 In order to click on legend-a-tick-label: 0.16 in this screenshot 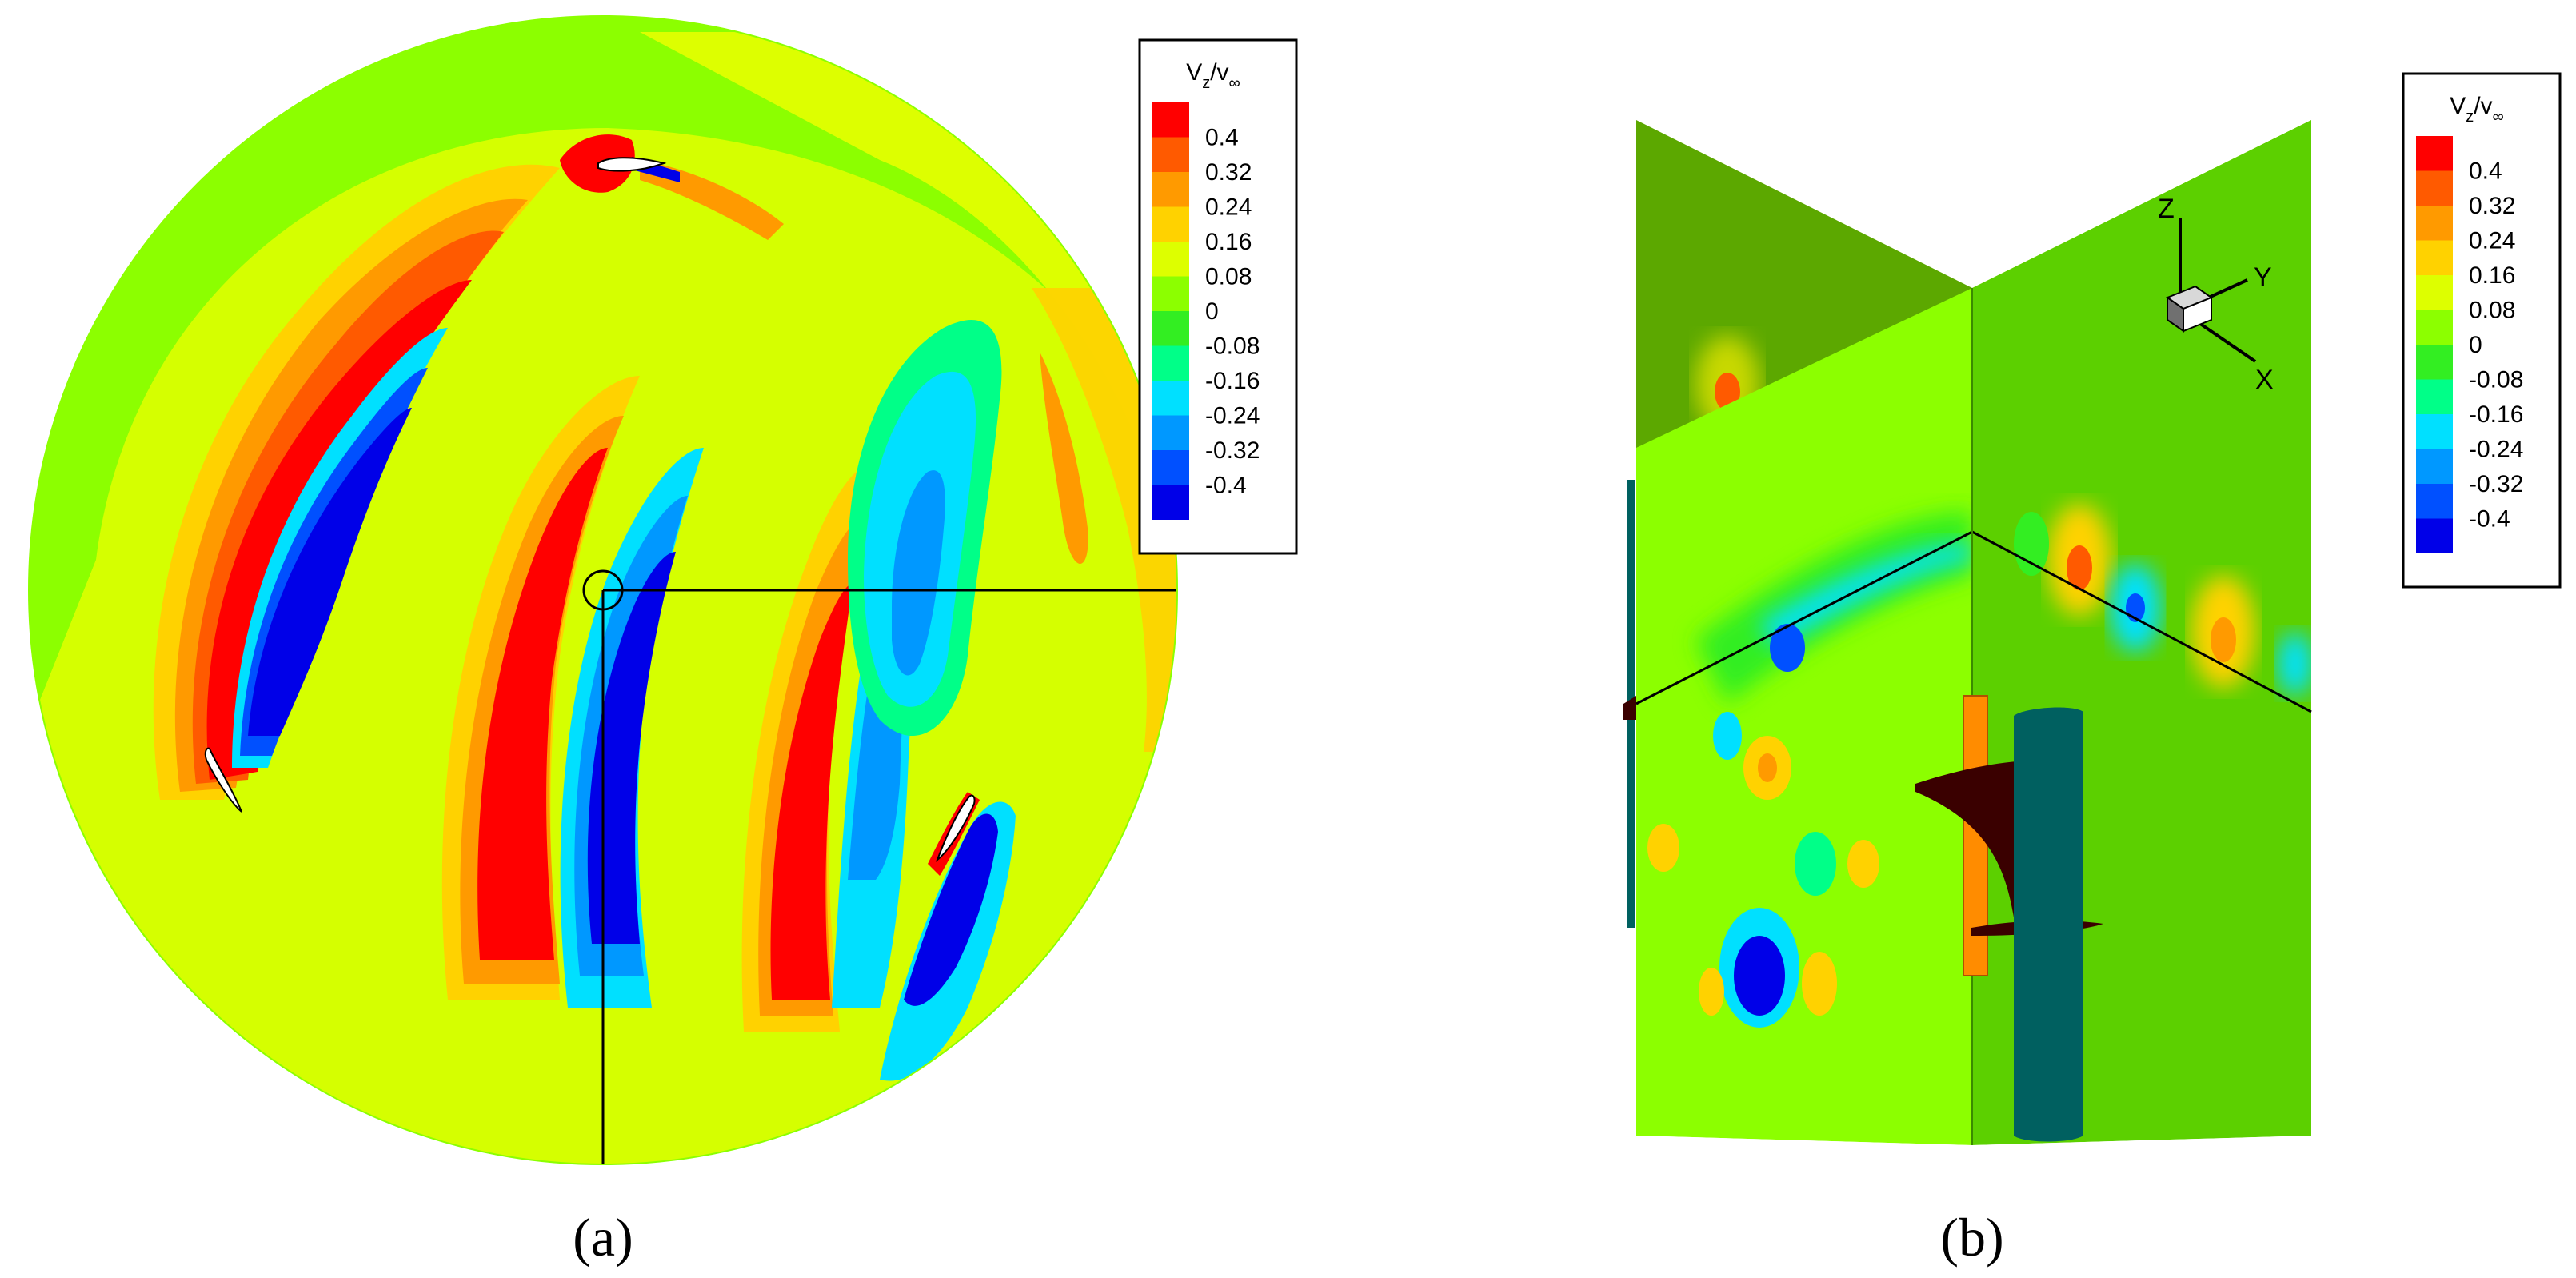, I will do `click(1229, 242)`.